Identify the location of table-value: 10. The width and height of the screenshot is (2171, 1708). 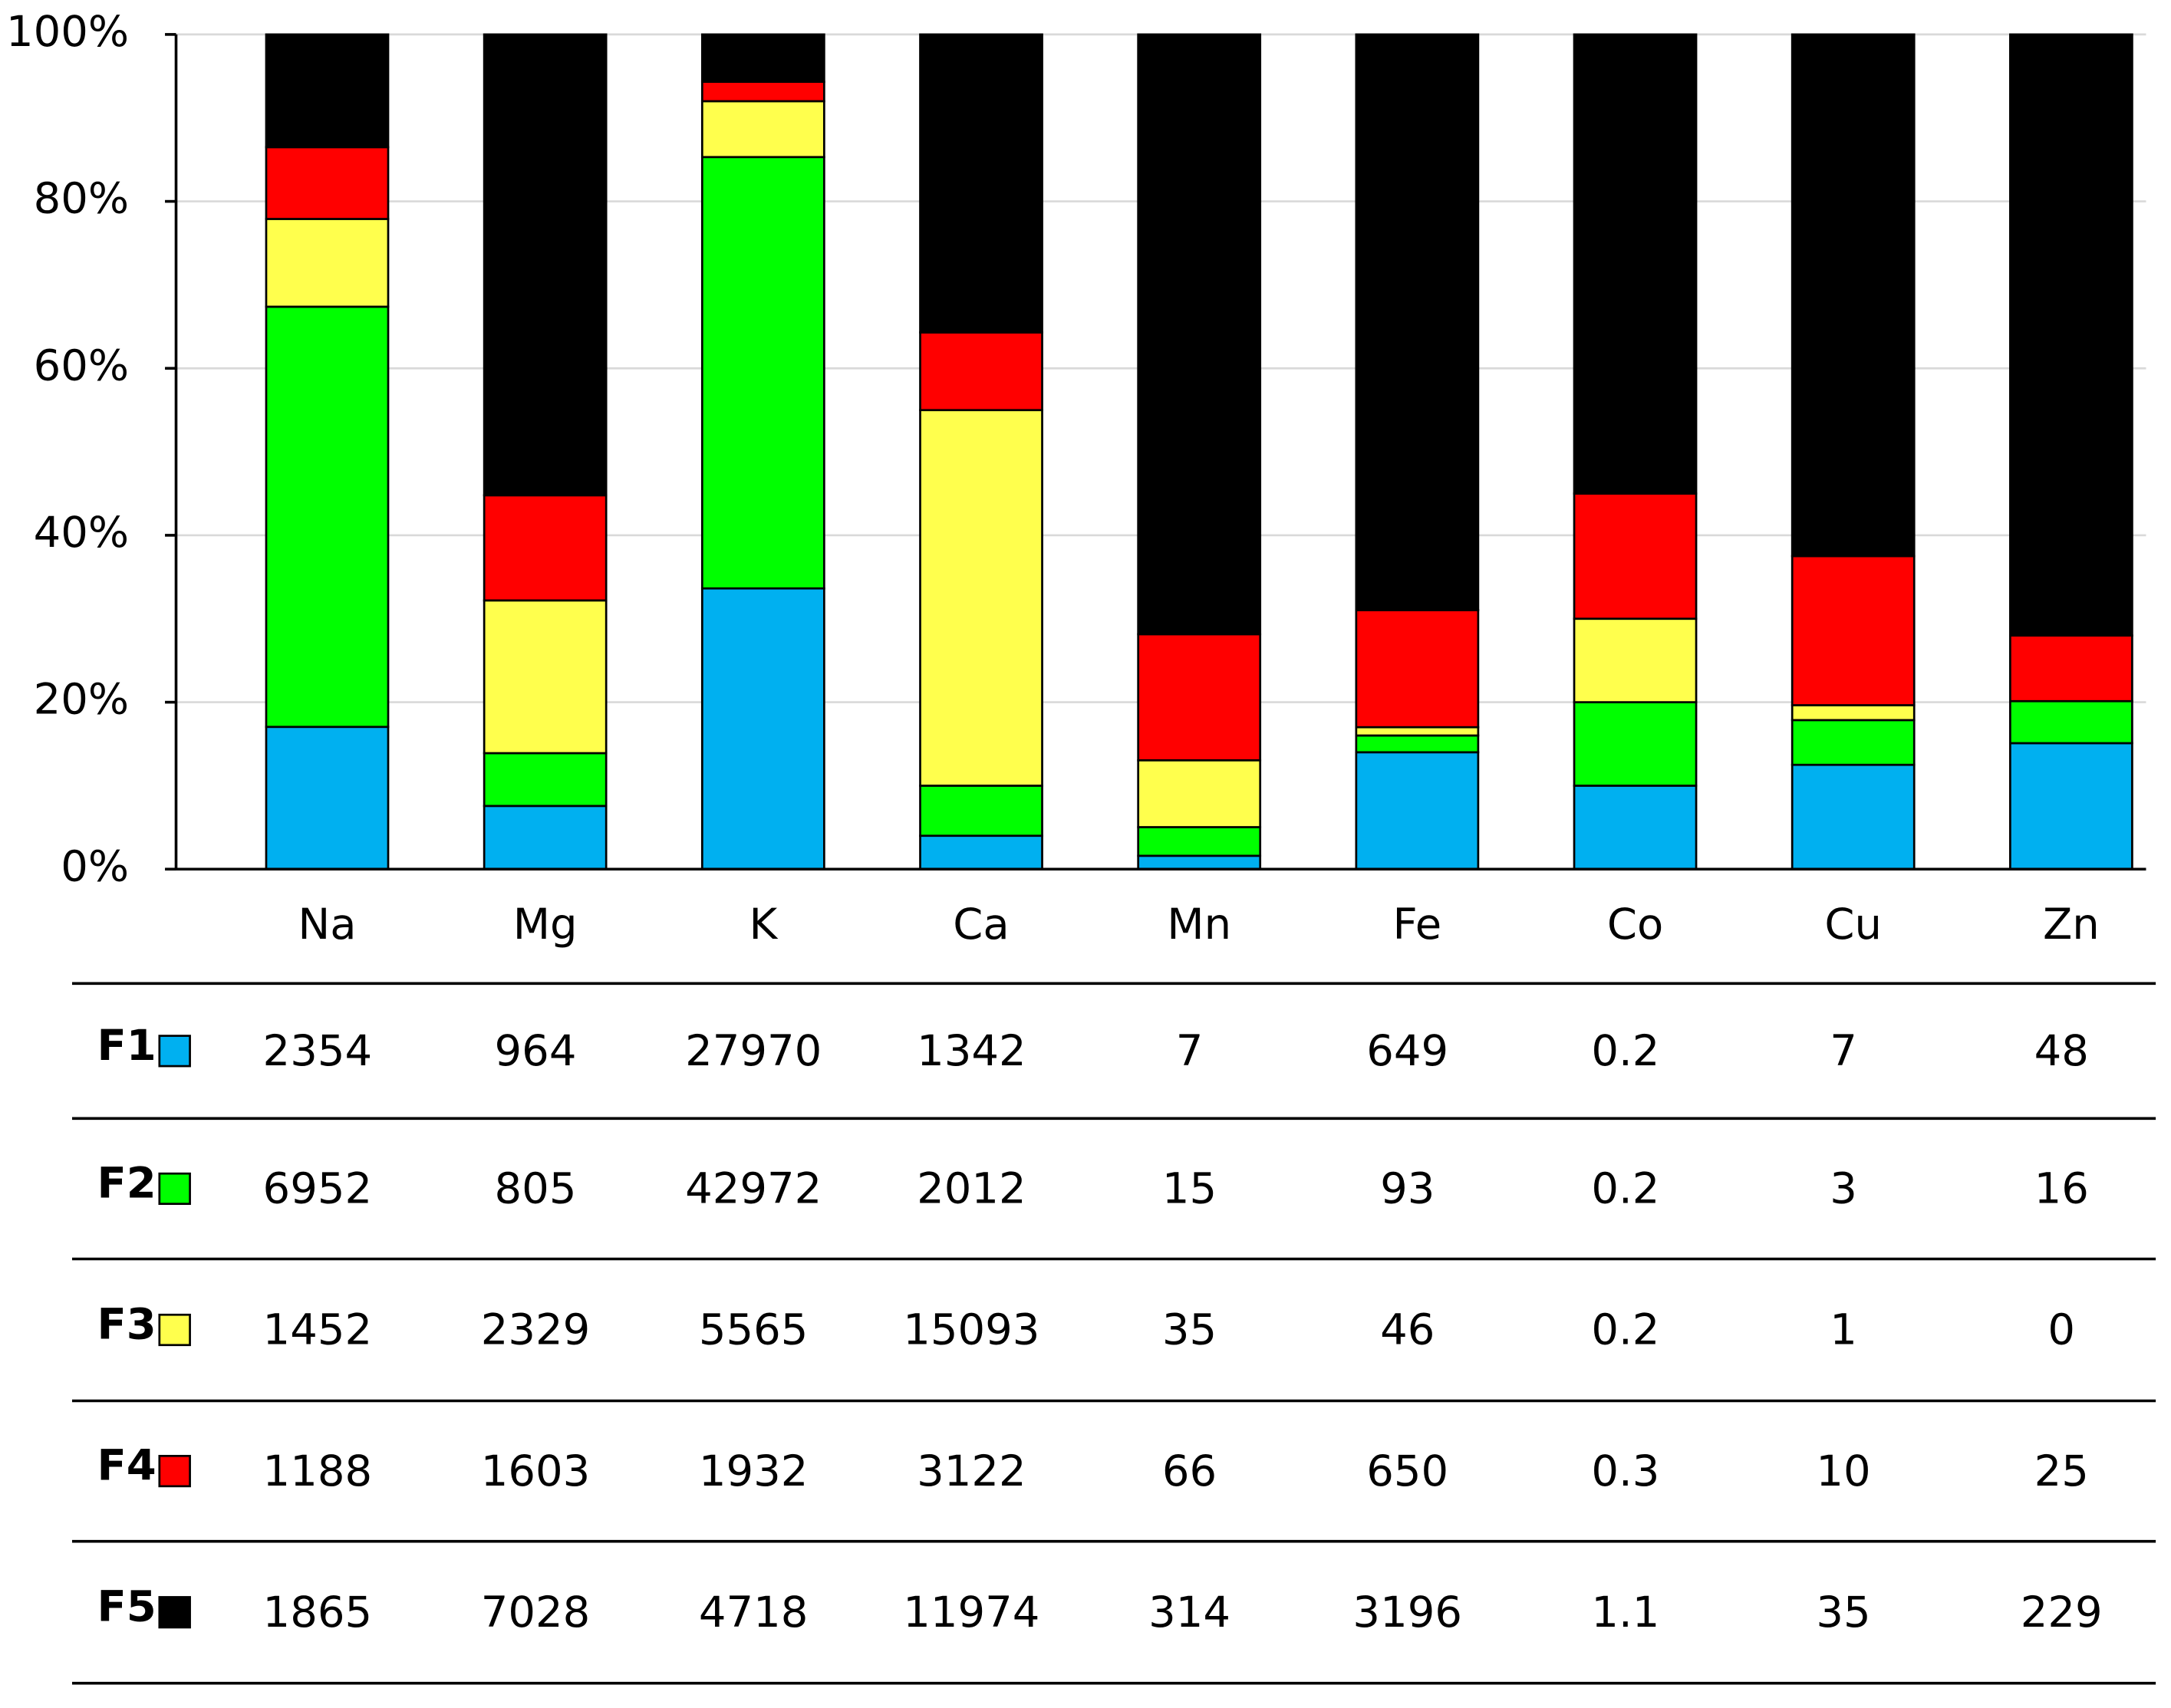
(1843, 1471).